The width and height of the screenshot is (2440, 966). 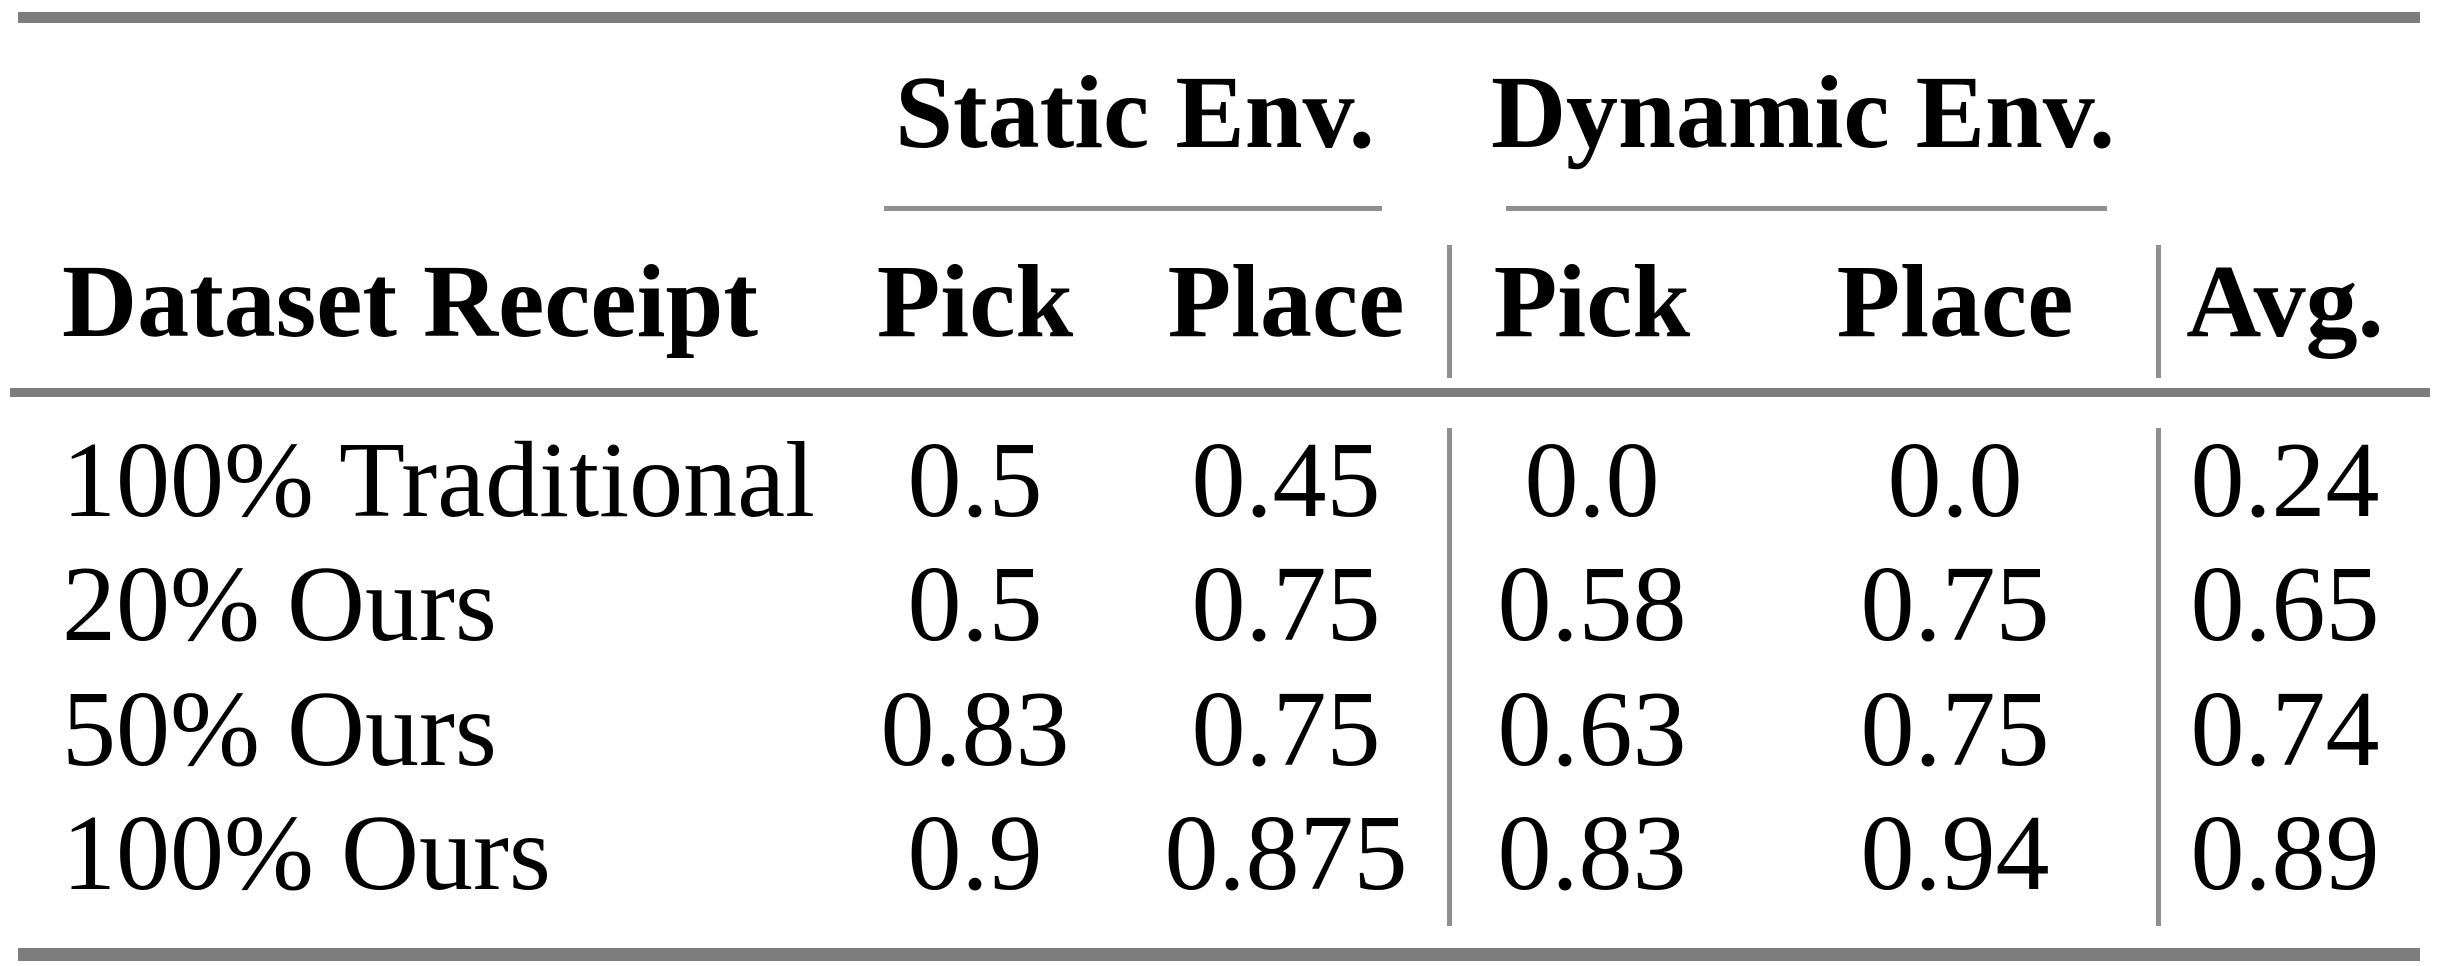 I want to click on column-separator-dynamic-avg-header, so click(x=2158, y=311).